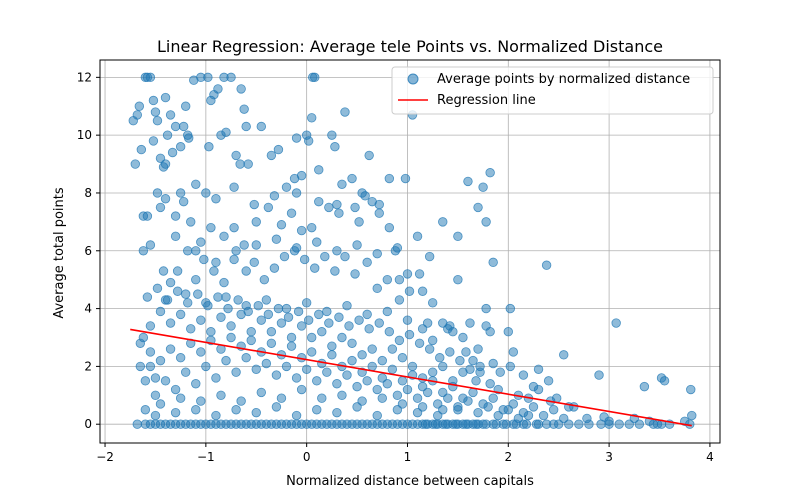 This screenshot has height=504, width=800. Describe the element at coordinates (307, 457) in the screenshot. I see `x-tick-label: 0` at that location.